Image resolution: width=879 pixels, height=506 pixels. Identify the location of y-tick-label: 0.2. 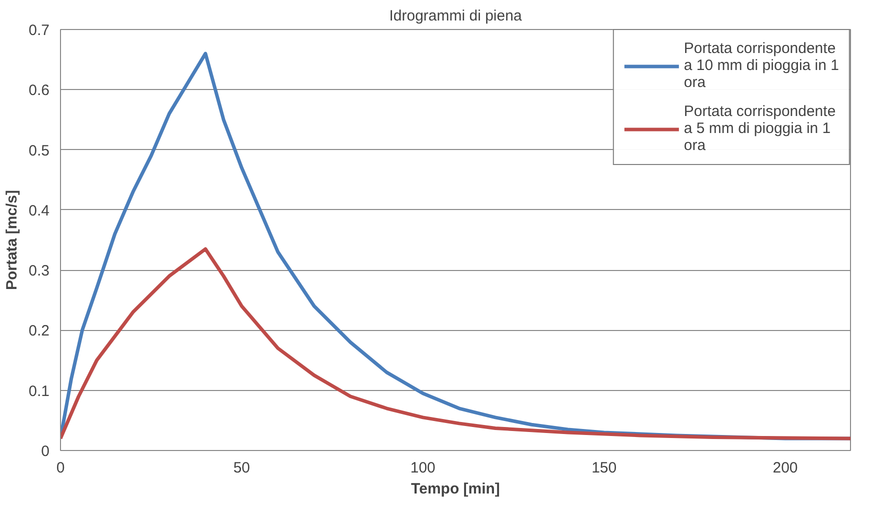
(39, 331).